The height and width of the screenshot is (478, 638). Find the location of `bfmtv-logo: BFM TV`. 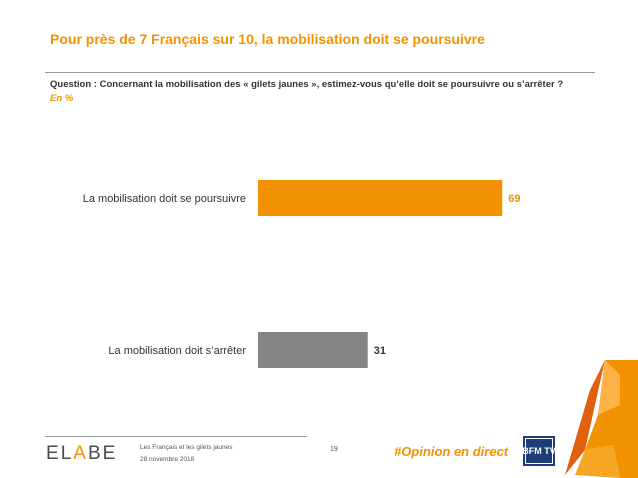

bfmtv-logo: BFM TV is located at coordinates (539, 451).